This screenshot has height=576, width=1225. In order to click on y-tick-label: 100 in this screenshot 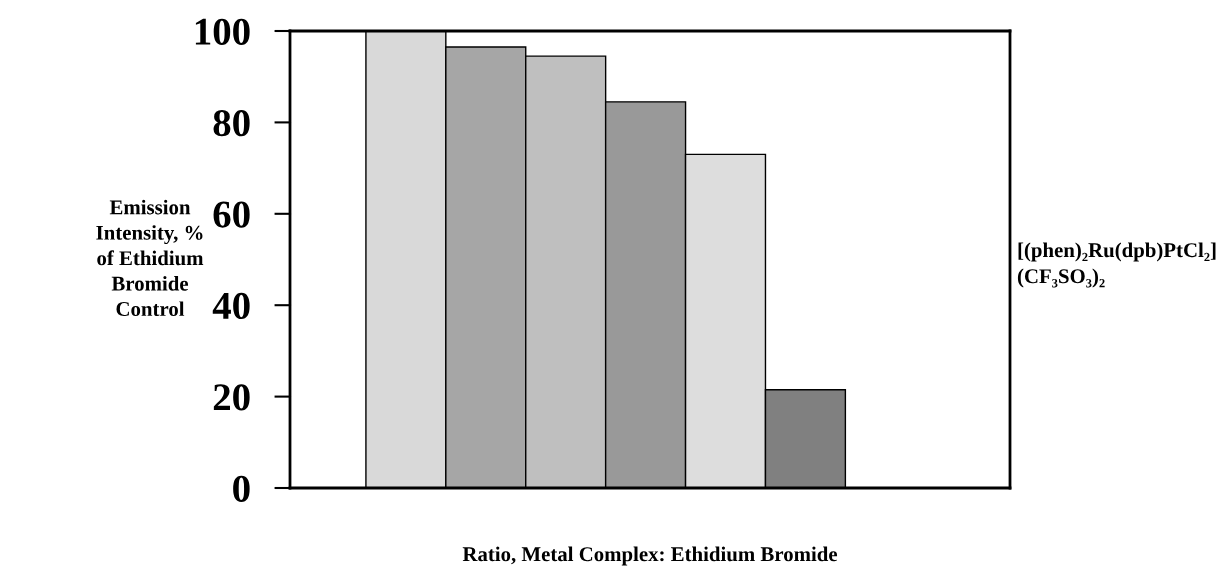, I will do `click(222, 31)`.